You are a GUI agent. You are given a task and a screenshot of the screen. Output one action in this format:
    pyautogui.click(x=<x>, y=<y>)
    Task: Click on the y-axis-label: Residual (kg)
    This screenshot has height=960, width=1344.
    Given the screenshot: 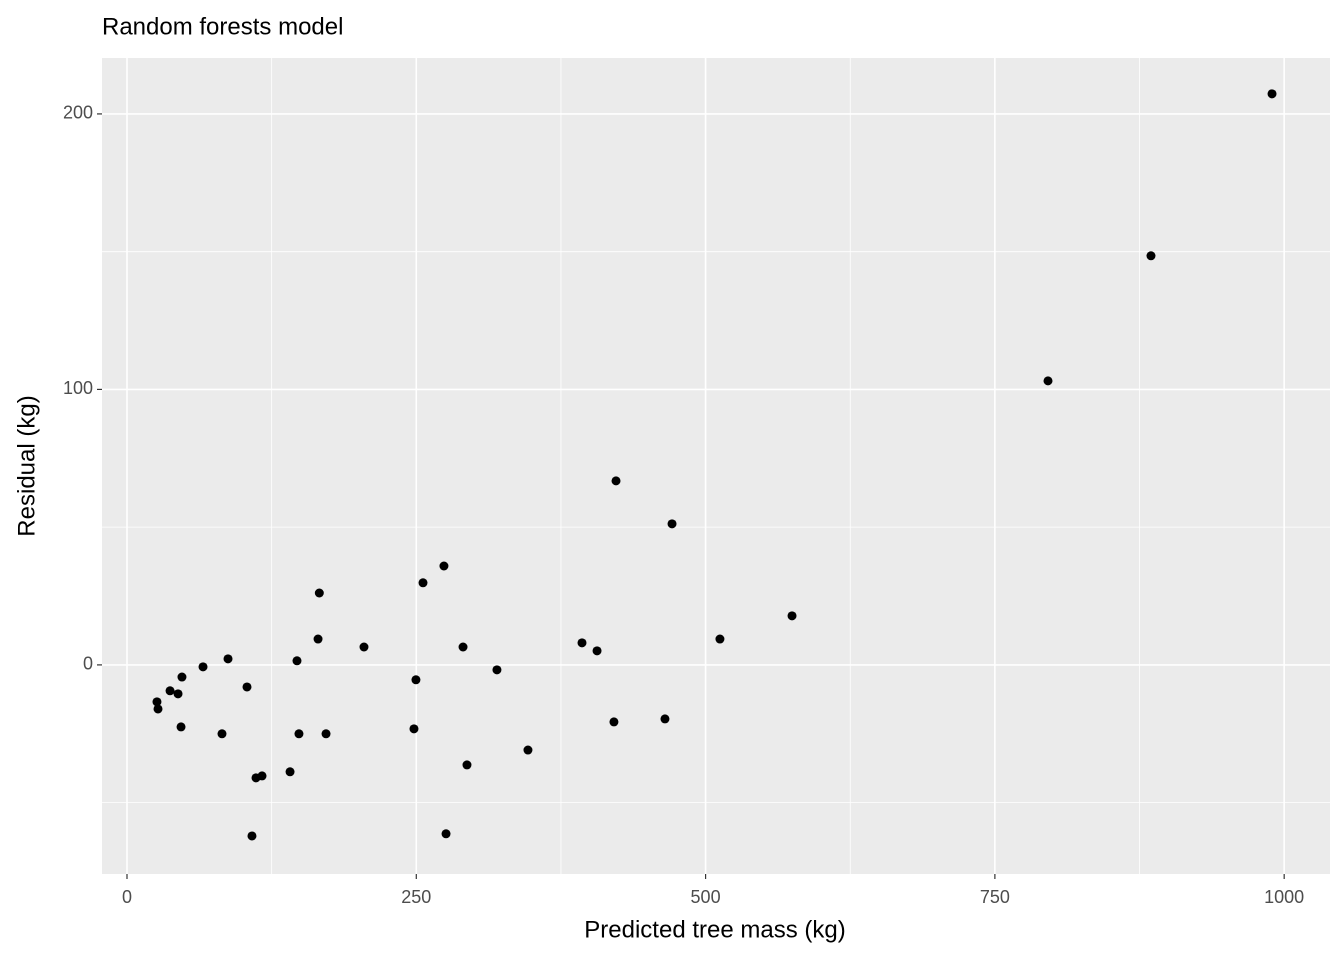 What is the action you would take?
    pyautogui.click(x=26, y=465)
    